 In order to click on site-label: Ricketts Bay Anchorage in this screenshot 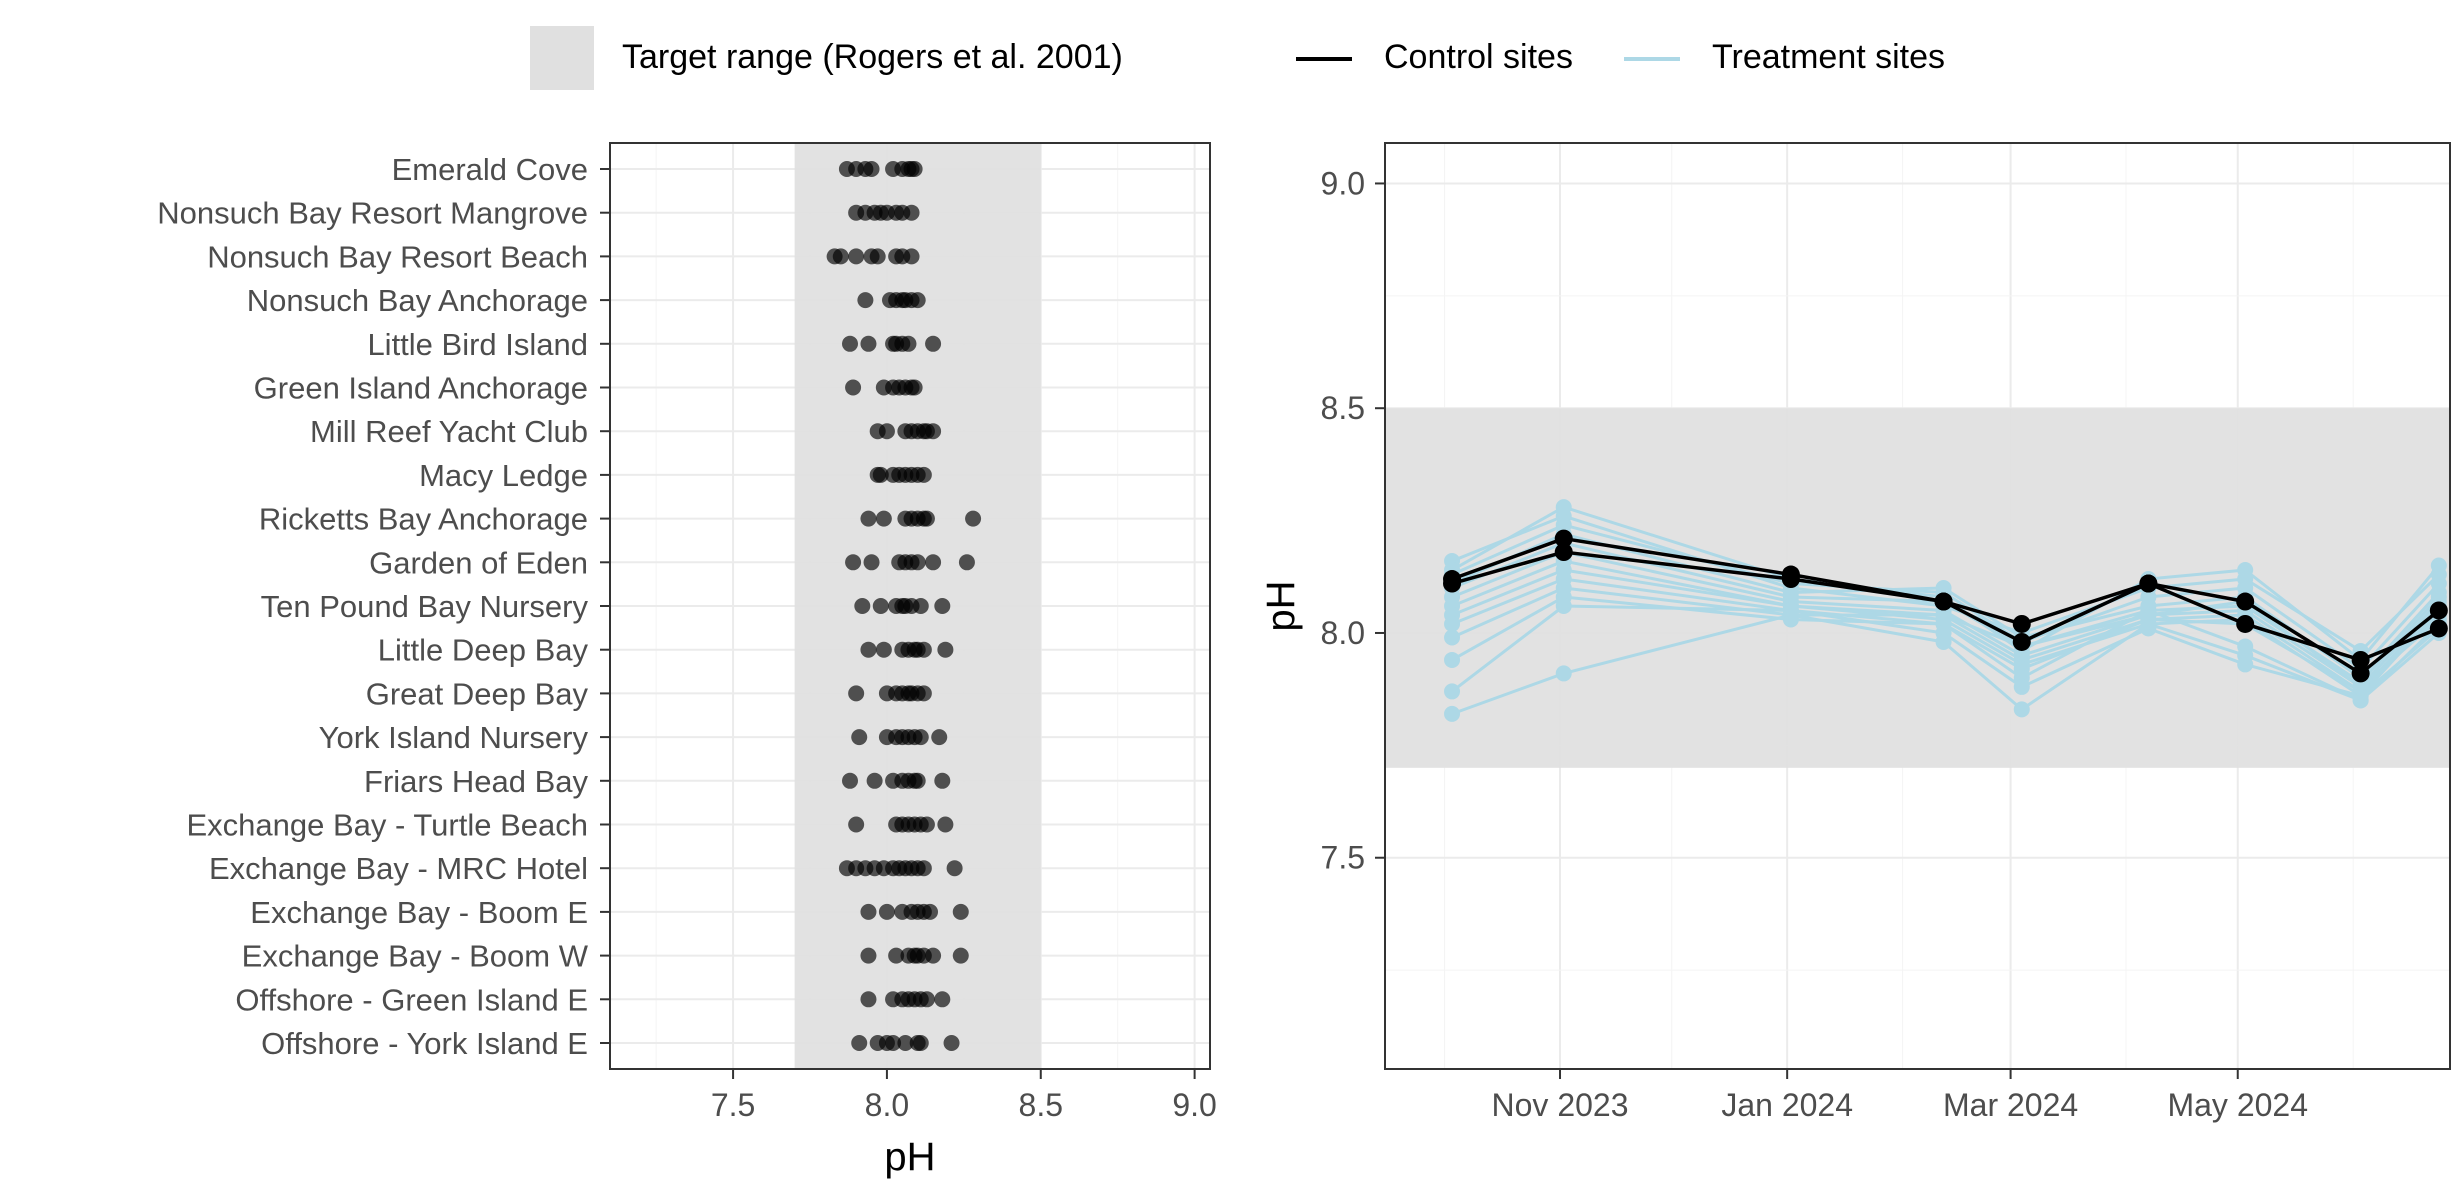, I will do `click(423, 519)`.